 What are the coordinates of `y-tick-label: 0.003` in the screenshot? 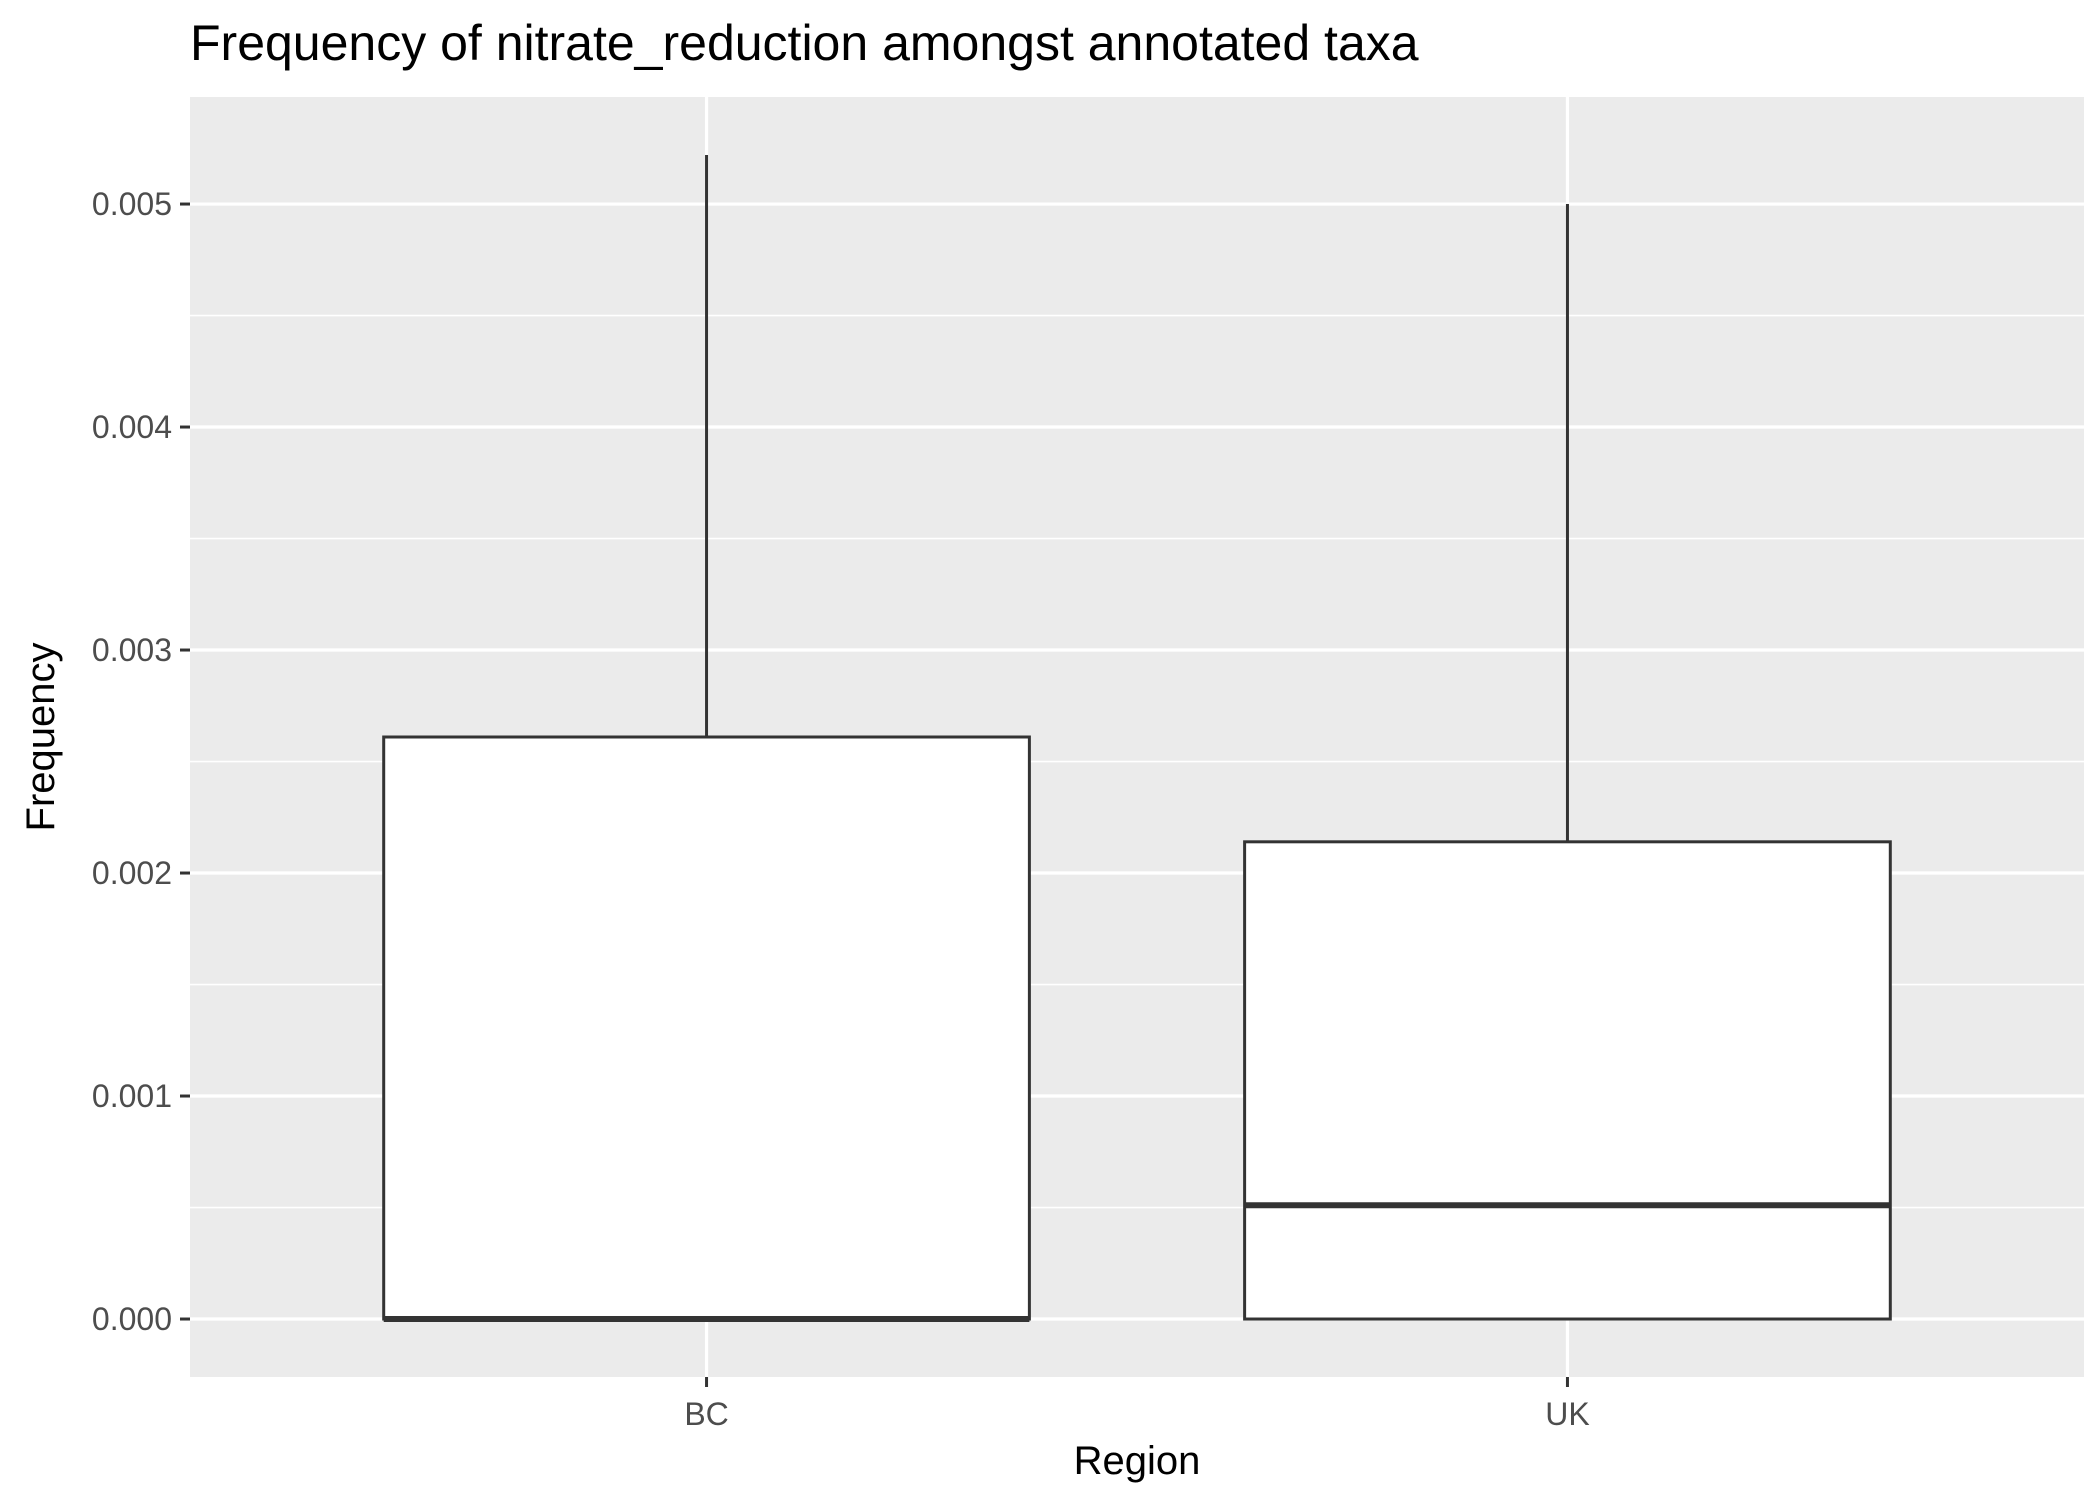 It's located at (132, 650).